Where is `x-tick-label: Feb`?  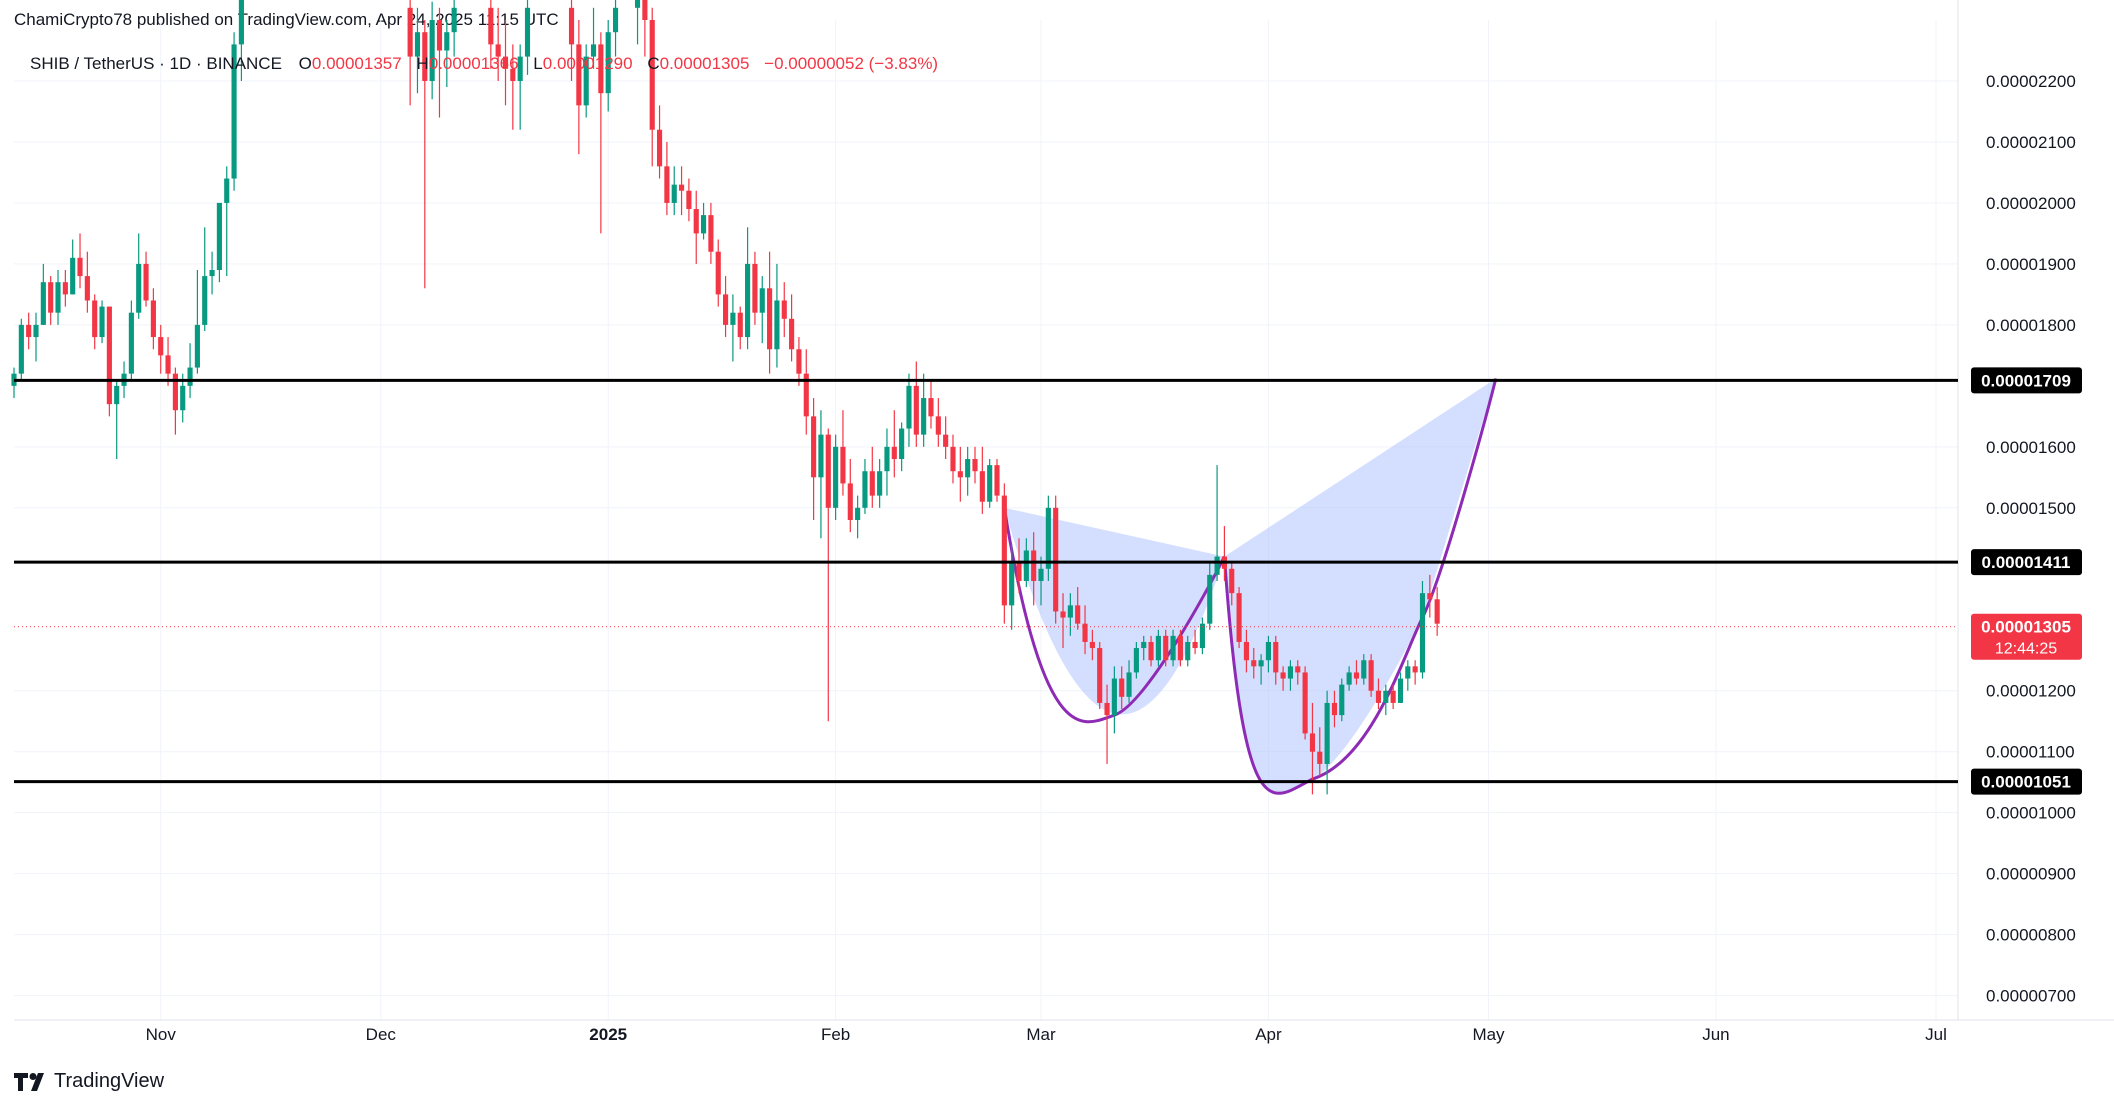
x-tick-label: Feb is located at coordinates (835, 1034).